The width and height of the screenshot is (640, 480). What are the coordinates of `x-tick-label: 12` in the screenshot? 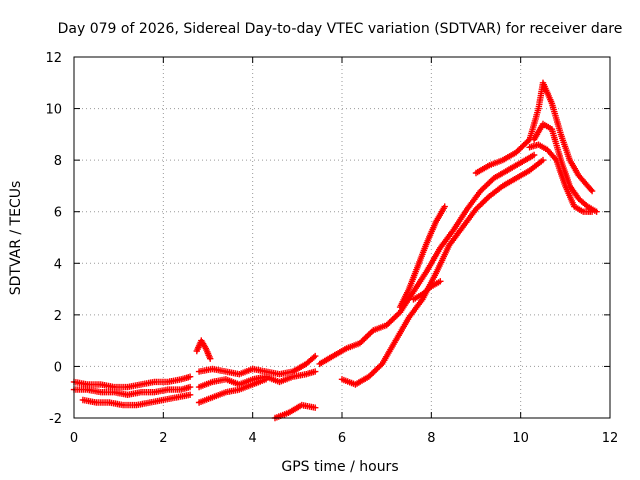 It's located at (610, 438).